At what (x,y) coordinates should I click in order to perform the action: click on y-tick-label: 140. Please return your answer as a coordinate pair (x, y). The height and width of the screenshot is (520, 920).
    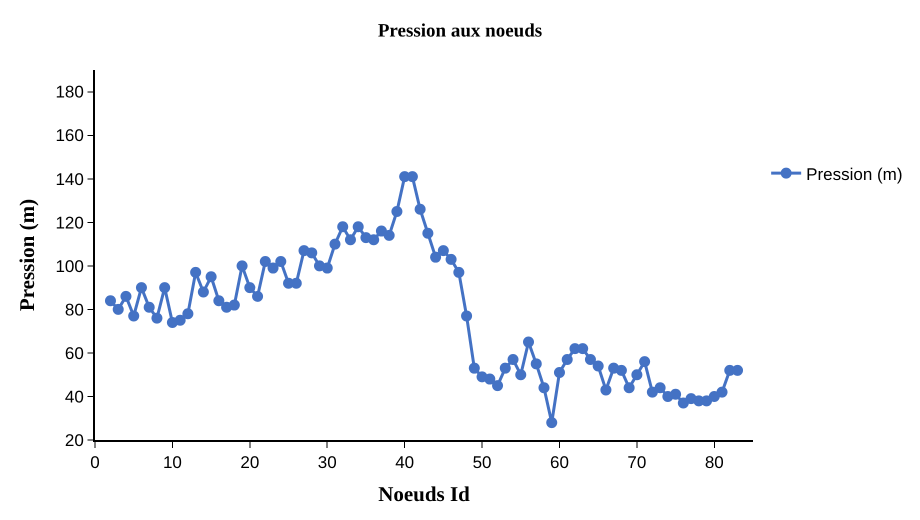
    Looking at the image, I should click on (69, 179).